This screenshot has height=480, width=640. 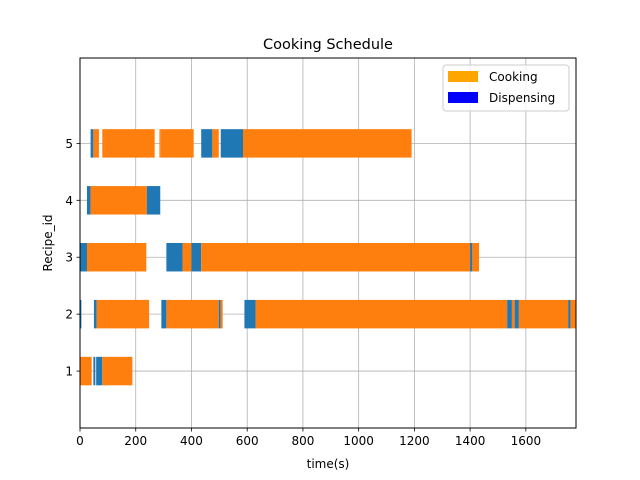 I want to click on y-tick-label: 5, so click(x=69, y=144).